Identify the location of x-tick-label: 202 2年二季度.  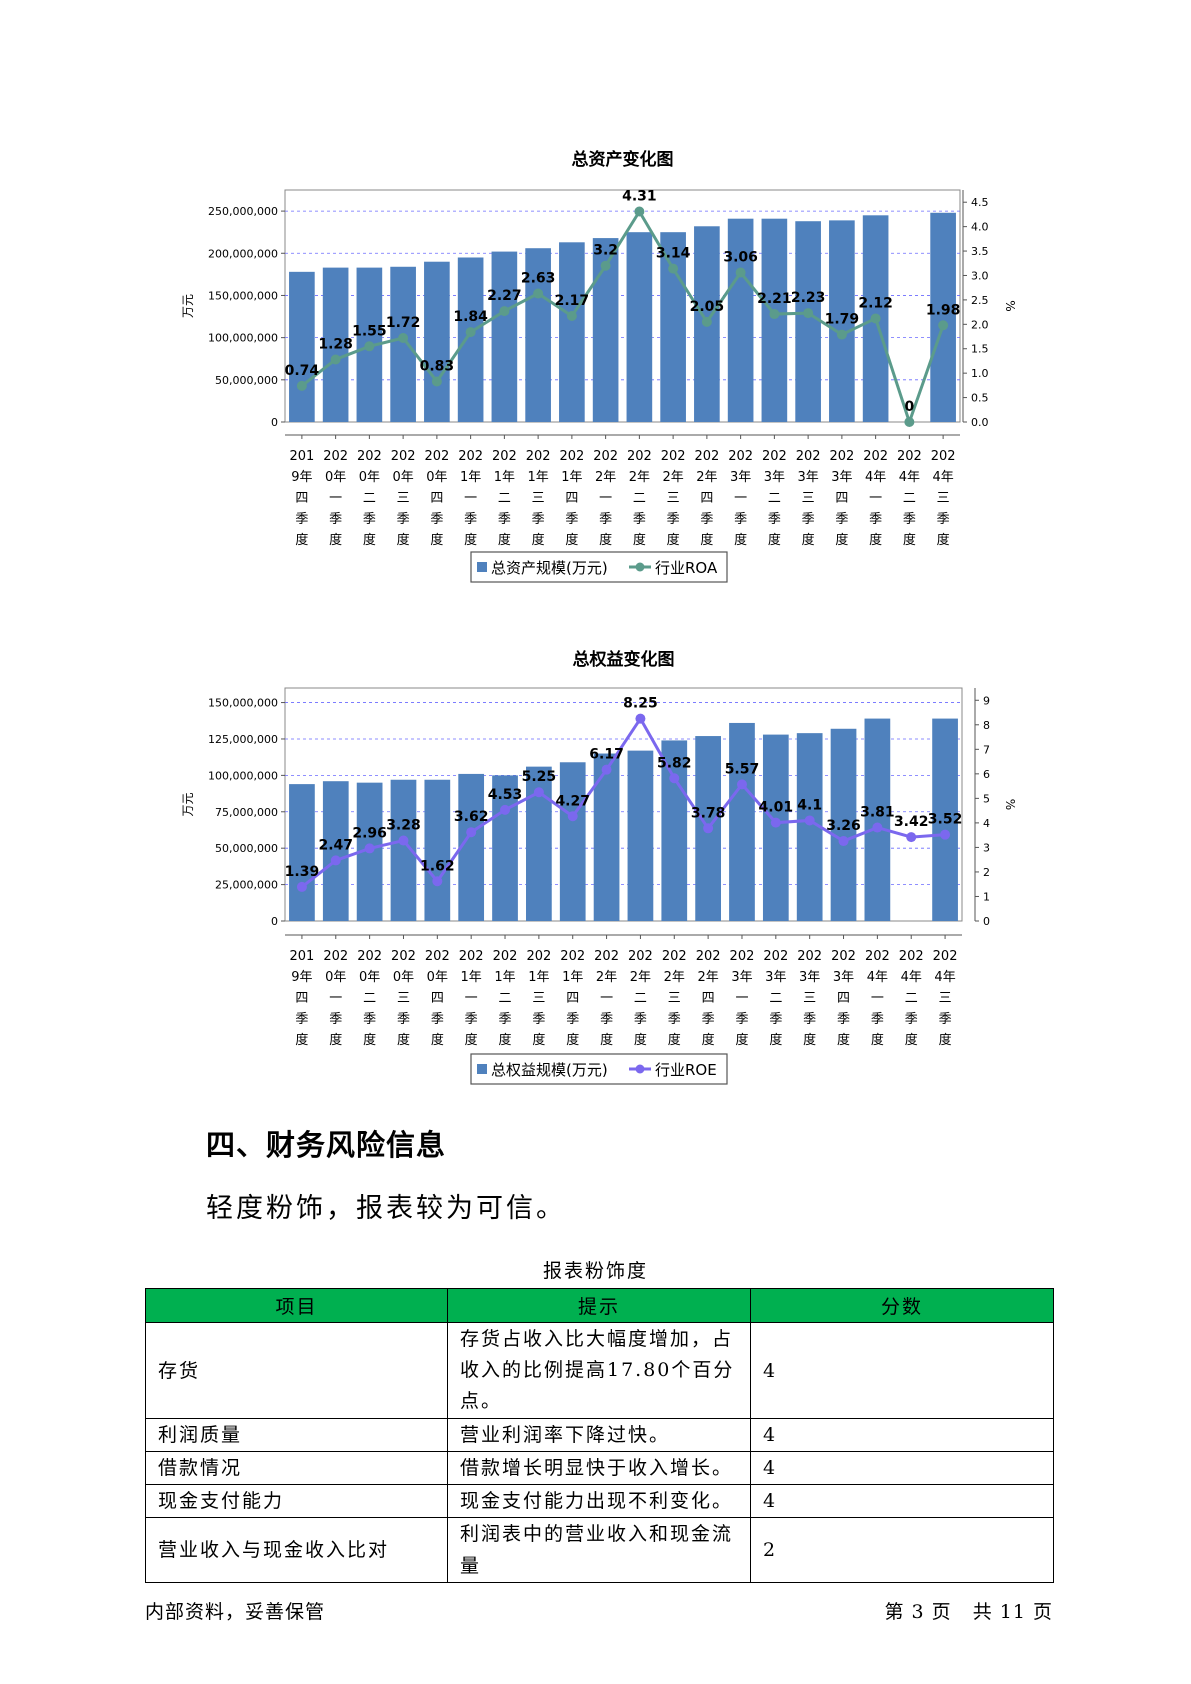
(640, 998).